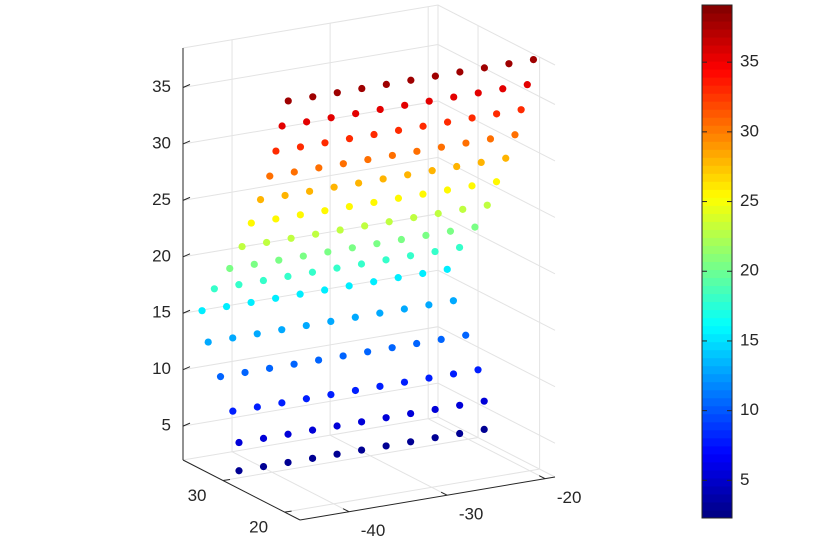  What do you see at coordinates (288, 511) in the screenshot?
I see `y-tick` at bounding box center [288, 511].